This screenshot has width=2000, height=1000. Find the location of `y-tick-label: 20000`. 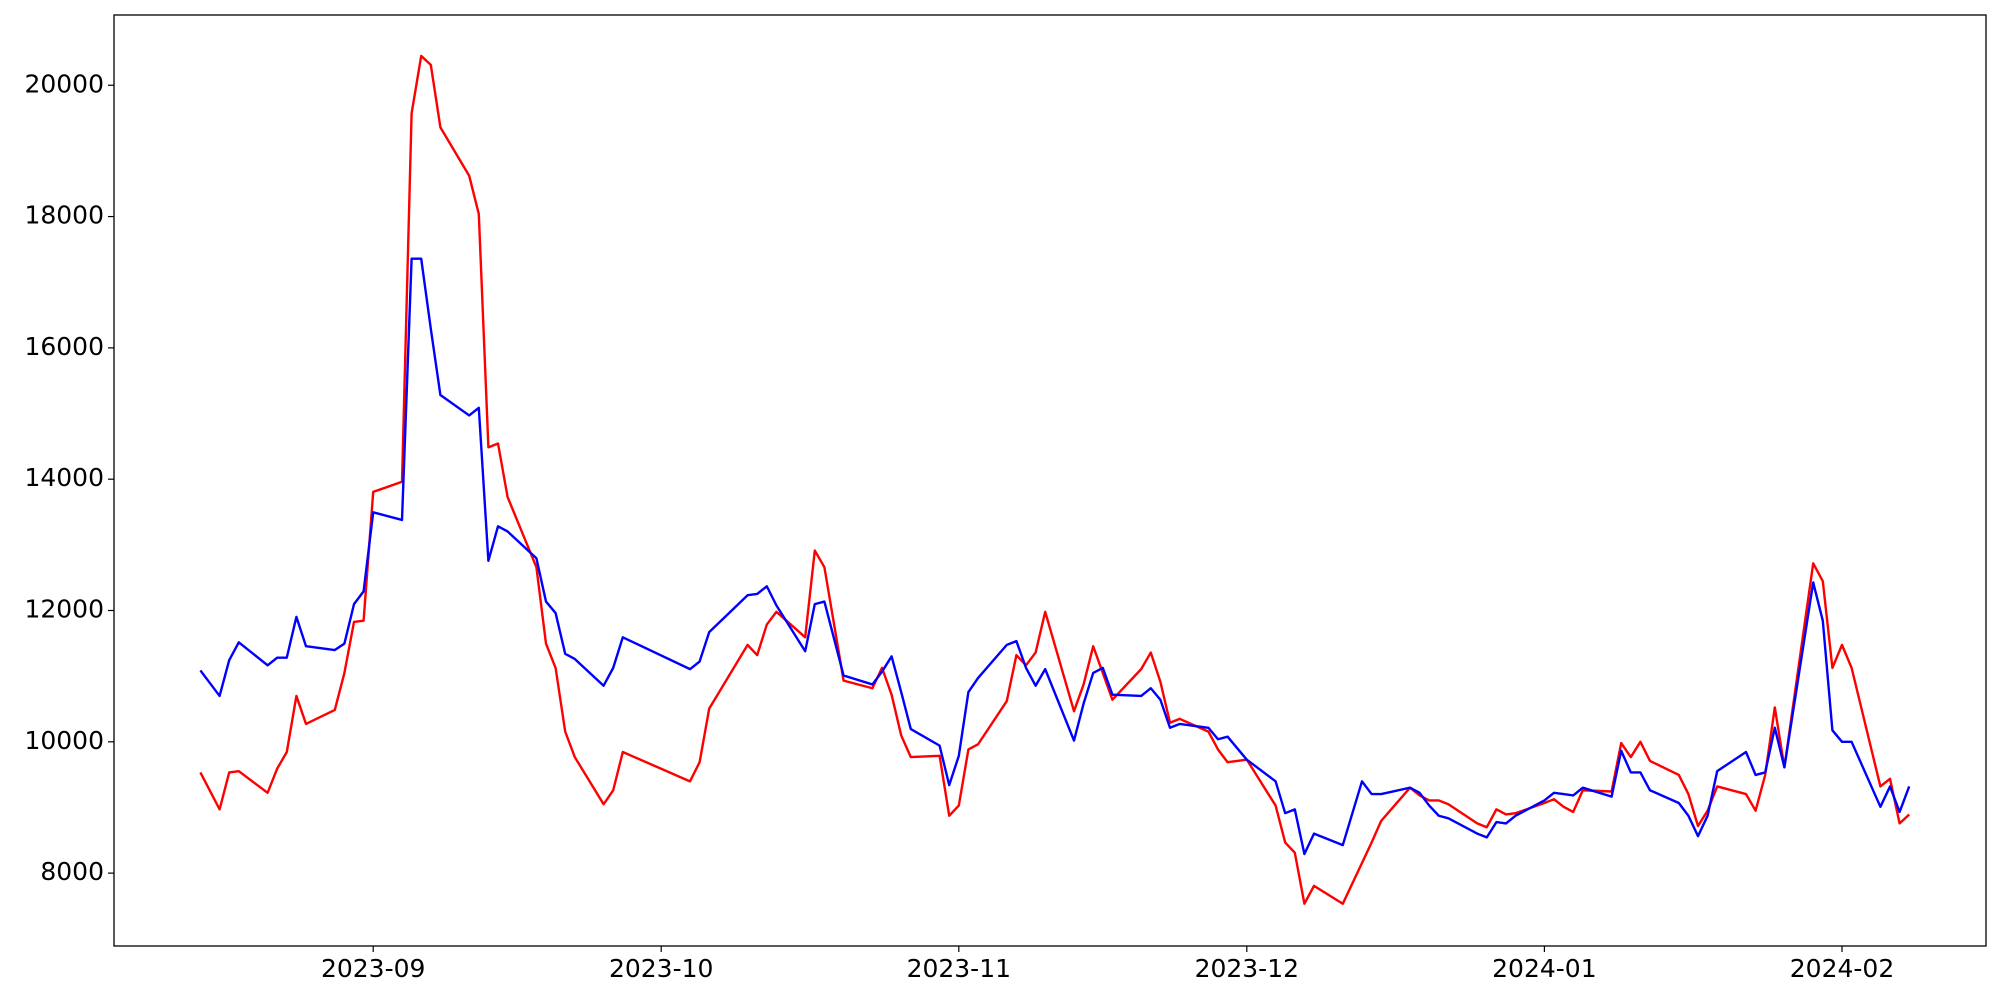

y-tick-label: 20000 is located at coordinates (64, 83).